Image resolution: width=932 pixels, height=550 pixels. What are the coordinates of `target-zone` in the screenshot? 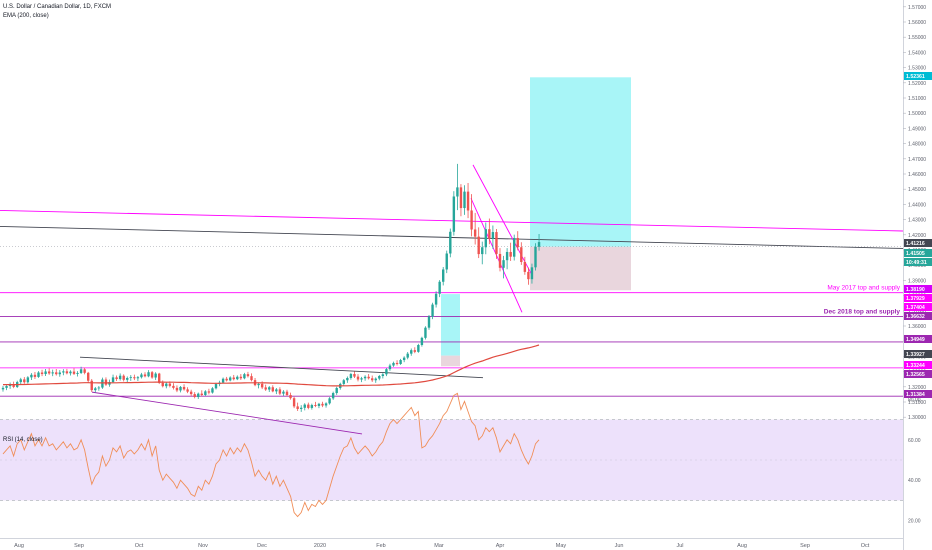 It's located at (580, 162).